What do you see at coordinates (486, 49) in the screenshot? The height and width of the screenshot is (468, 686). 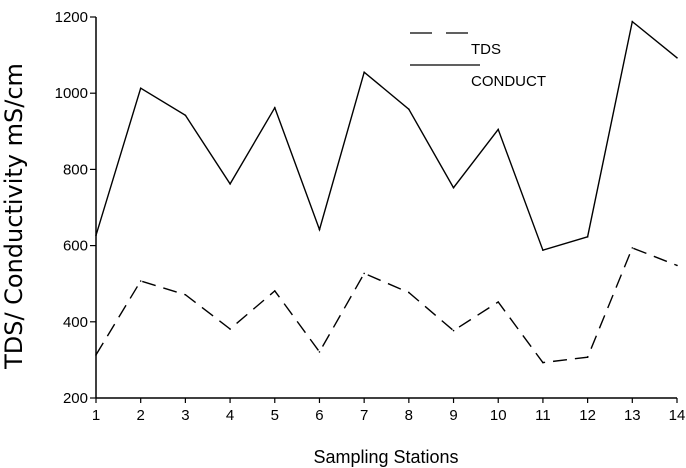 I see `legend-label-tds: TDS` at bounding box center [486, 49].